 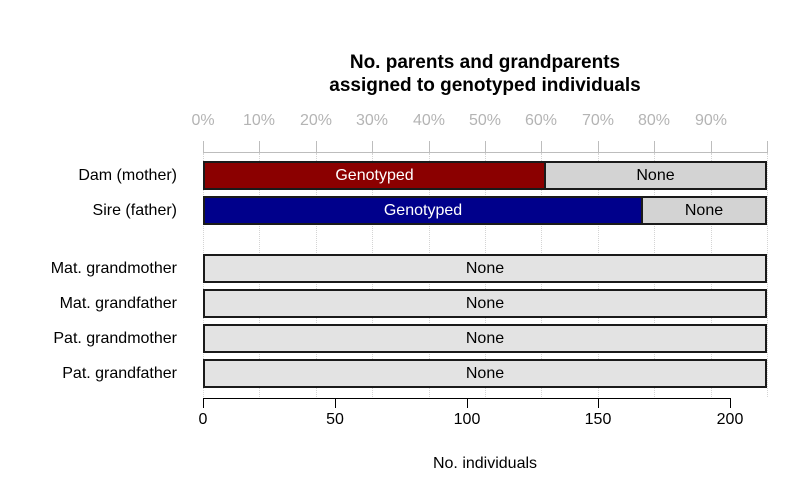 I want to click on percent-tick-label: 70%, so click(x=598, y=120).